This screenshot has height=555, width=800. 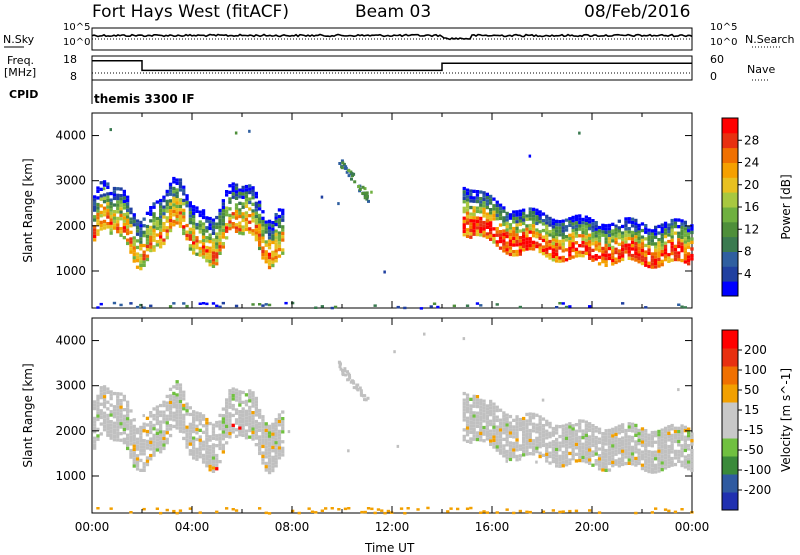 I want to click on power-patch-cell, so click(x=365, y=193).